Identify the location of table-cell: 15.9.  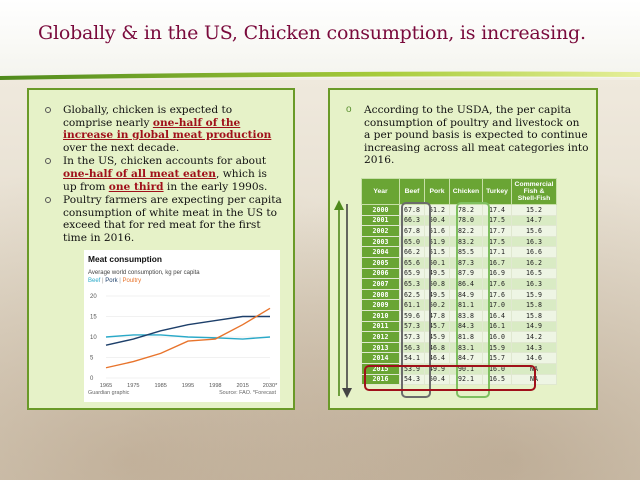
(534, 294).